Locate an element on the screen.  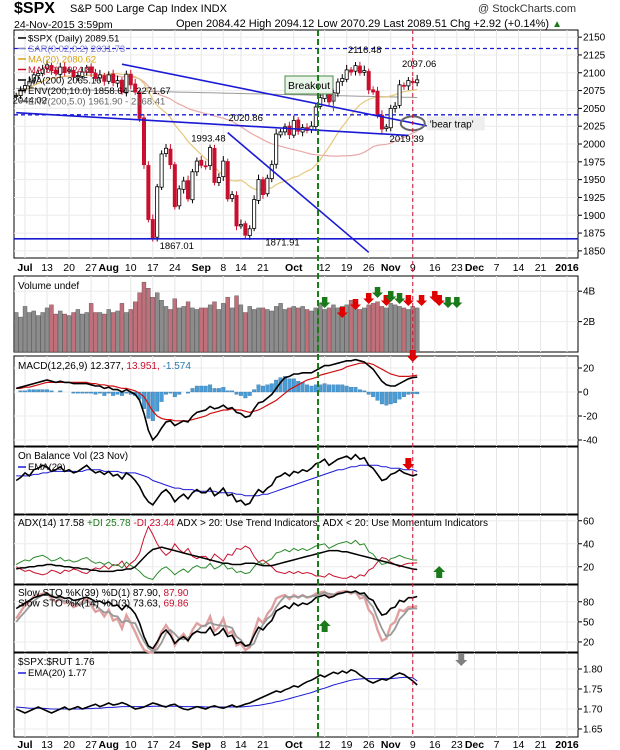
xtick-top-16: Nov is located at coordinates (391, 268).